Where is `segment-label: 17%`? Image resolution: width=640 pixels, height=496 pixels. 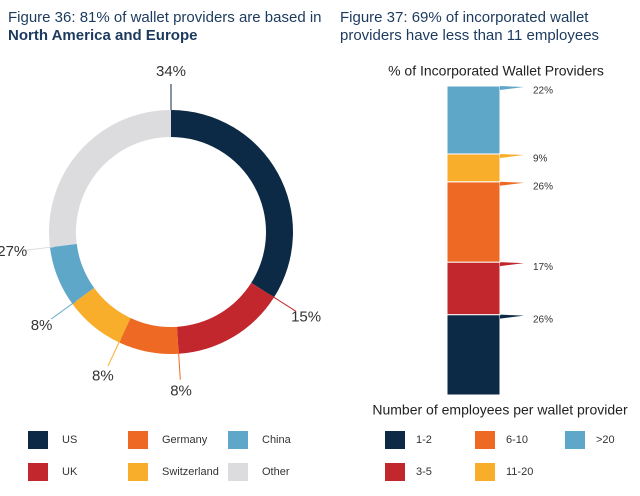
segment-label: 17% is located at coordinates (543, 267).